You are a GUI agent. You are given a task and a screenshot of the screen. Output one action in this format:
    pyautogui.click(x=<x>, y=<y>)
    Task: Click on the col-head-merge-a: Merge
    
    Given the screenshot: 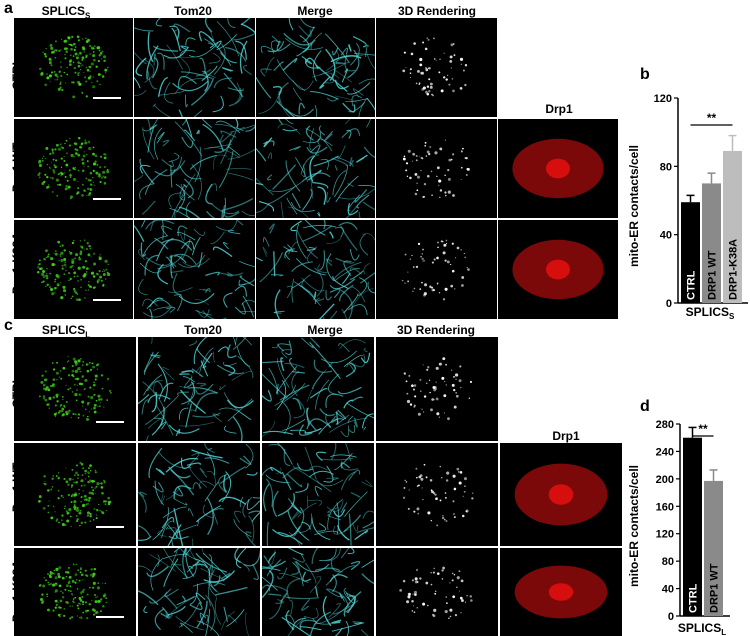 What is the action you would take?
    pyautogui.click(x=315, y=11)
    